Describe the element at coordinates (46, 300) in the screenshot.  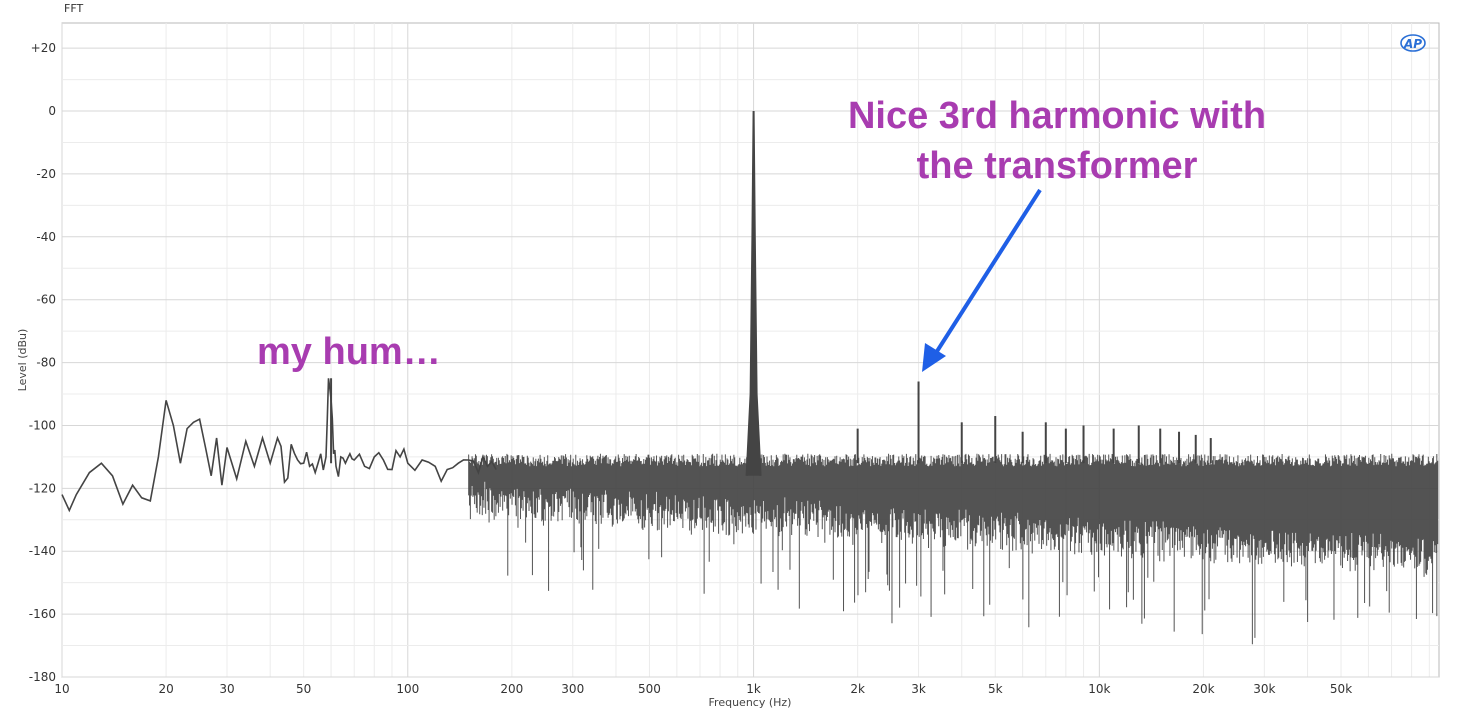
I see `y-tick-label: -60` at that location.